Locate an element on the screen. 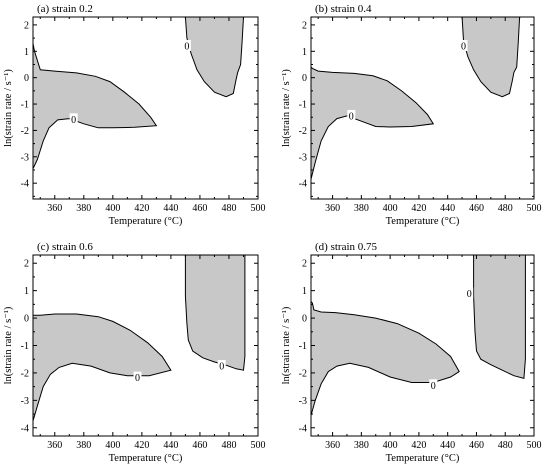  panel-label: (a) strain 0.2 is located at coordinates (65, 9).